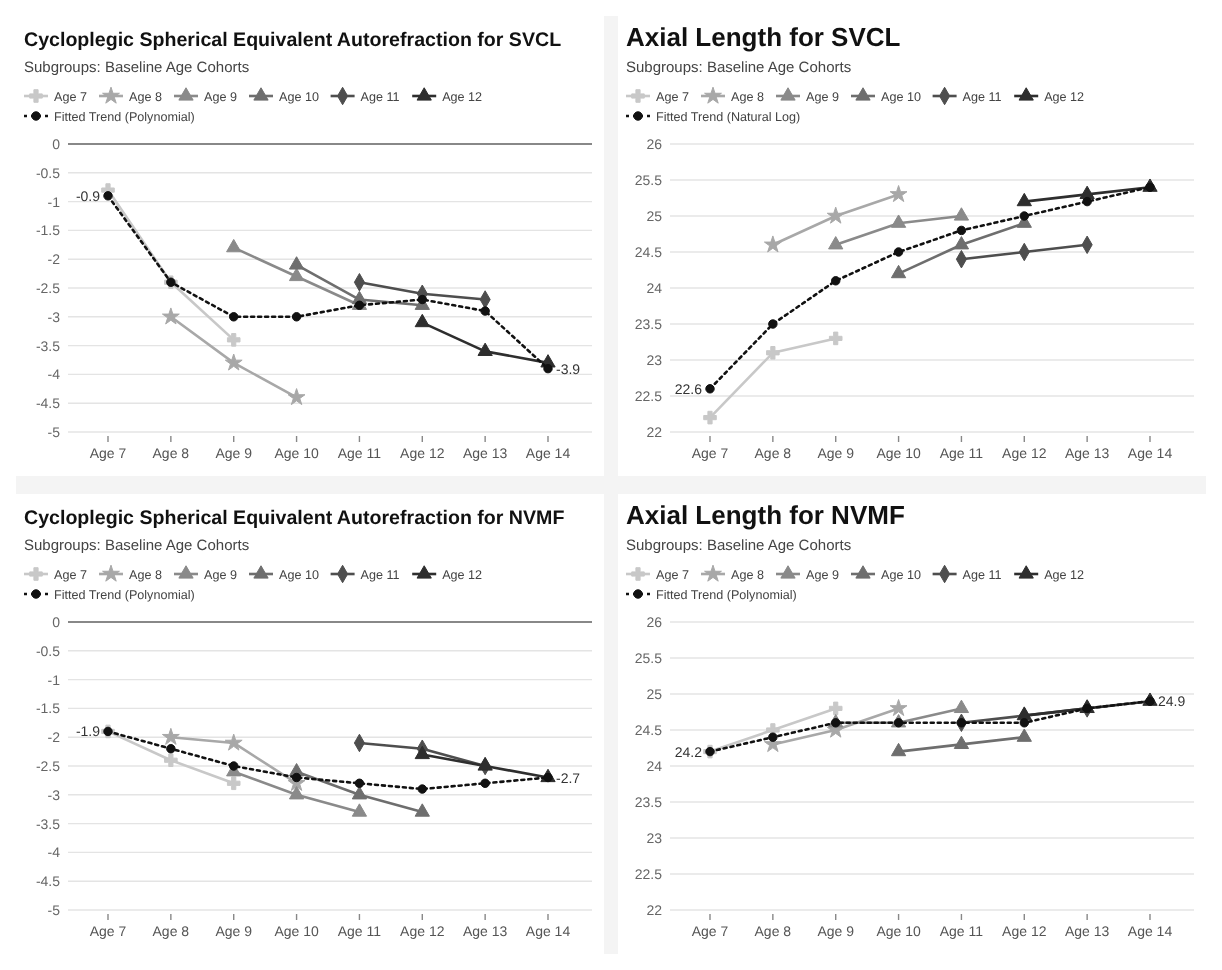  I want to click on chart-title: Axial Length for NVMF, so click(765, 515).